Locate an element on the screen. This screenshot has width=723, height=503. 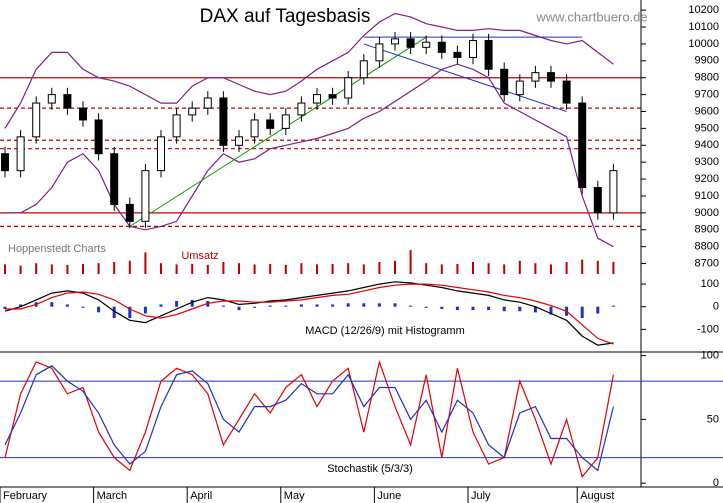
x-tick-label: May is located at coordinates (294, 496).